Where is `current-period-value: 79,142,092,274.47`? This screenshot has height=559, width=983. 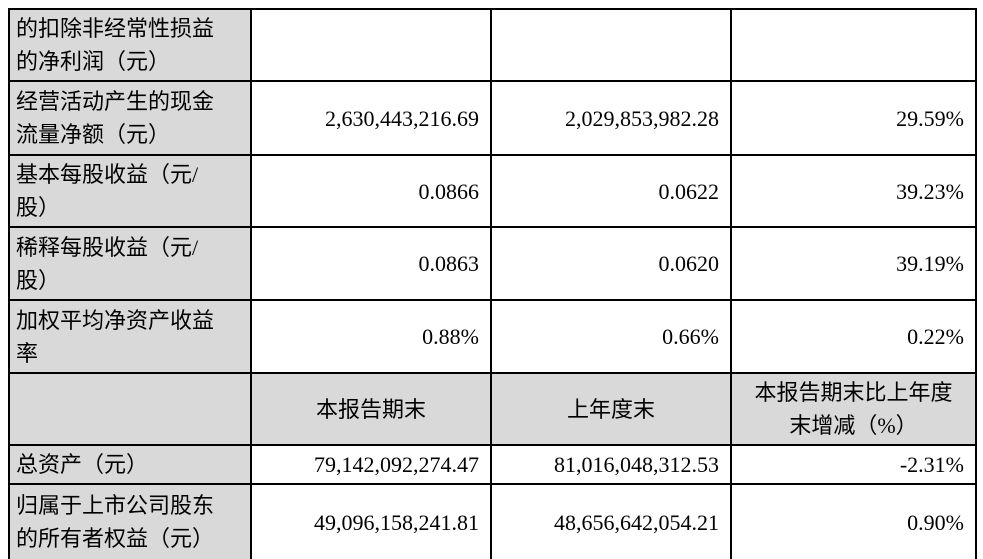
current-period-value: 79,142,092,274.47 is located at coordinates (371, 464).